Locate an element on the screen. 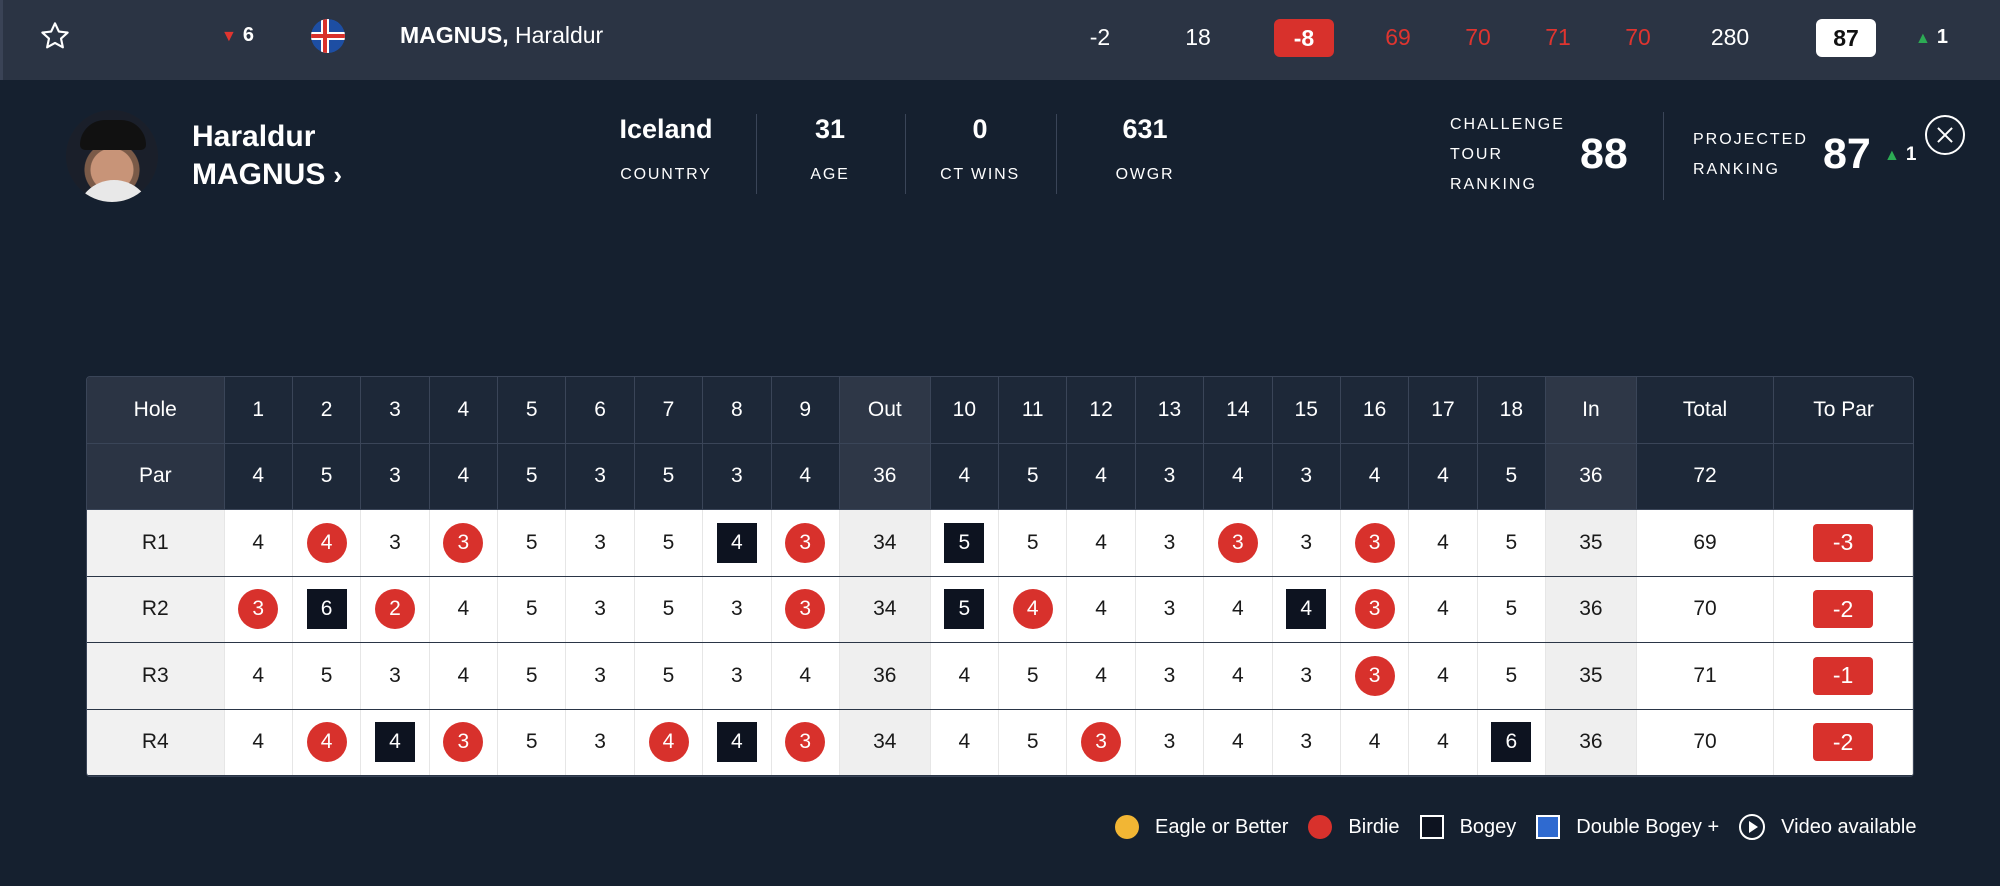 The image size is (2000, 886). projected-ranking-value: 87 is located at coordinates (1847, 154).